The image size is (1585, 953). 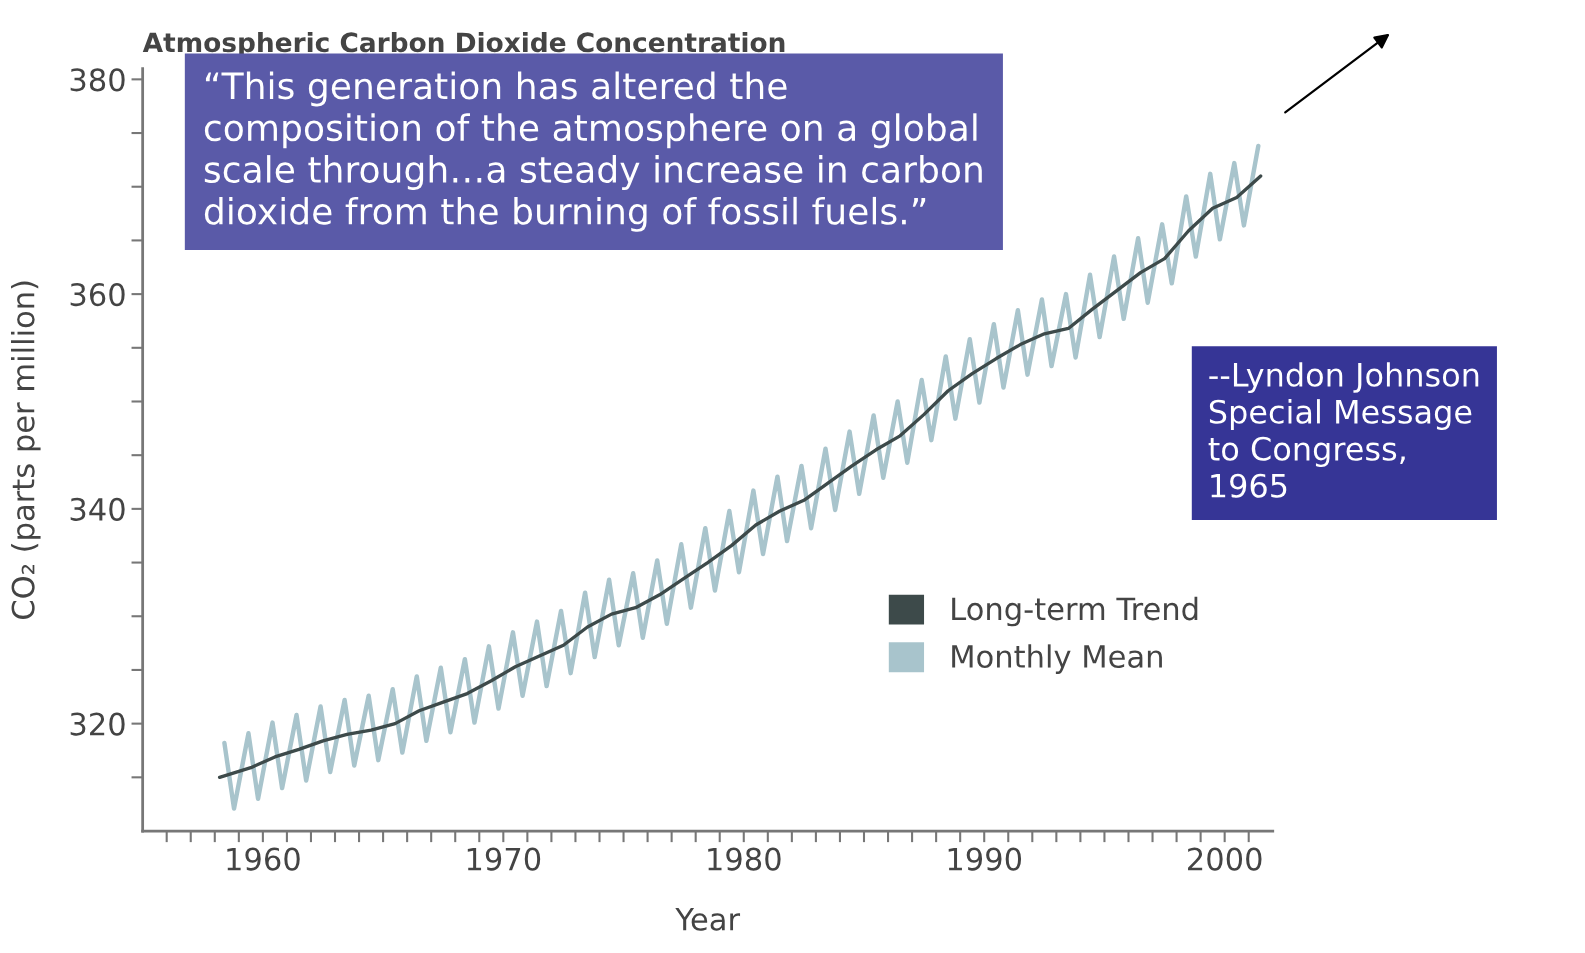 What do you see at coordinates (263, 859) in the screenshot?
I see `x-tick-label: 1960` at bounding box center [263, 859].